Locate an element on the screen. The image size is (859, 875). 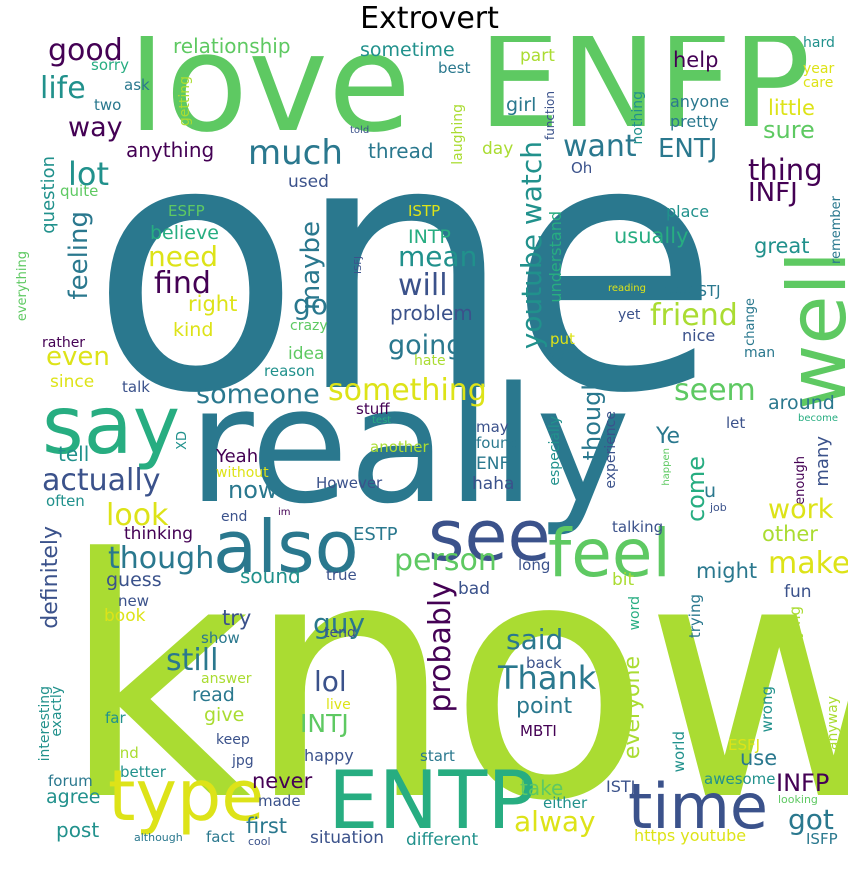
word-lot: lot is located at coordinates (89, 174).